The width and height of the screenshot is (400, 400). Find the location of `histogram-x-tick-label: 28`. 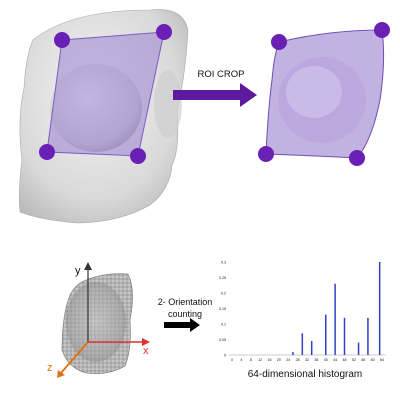

histogram-x-tick-label: 28 is located at coordinates (298, 360).